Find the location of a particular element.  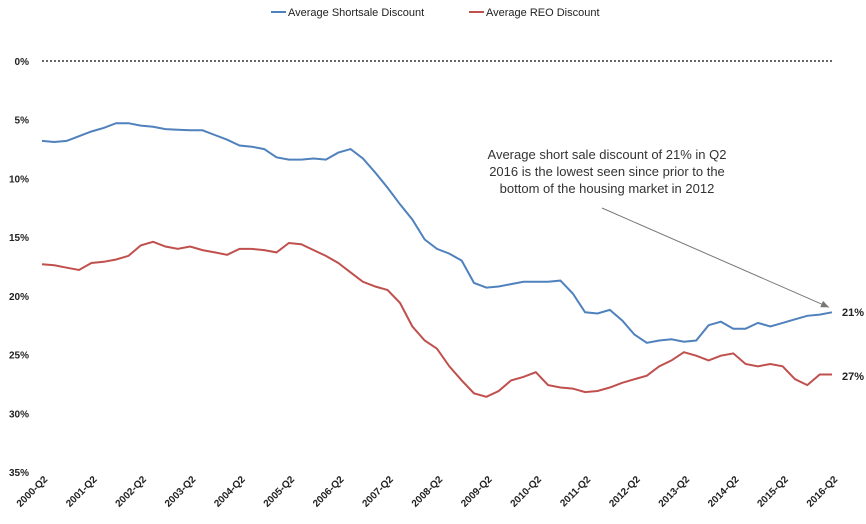

x-tick-label: 2003-Q2 is located at coordinates (181, 492).